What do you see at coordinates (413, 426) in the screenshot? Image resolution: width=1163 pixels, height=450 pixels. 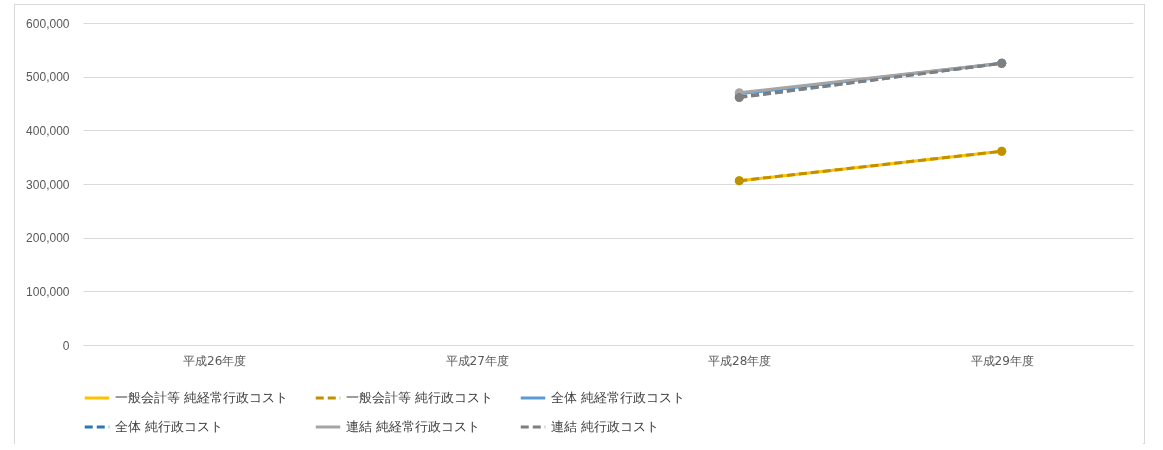 I see `legend-label: 連結 純経常行政コスト` at bounding box center [413, 426].